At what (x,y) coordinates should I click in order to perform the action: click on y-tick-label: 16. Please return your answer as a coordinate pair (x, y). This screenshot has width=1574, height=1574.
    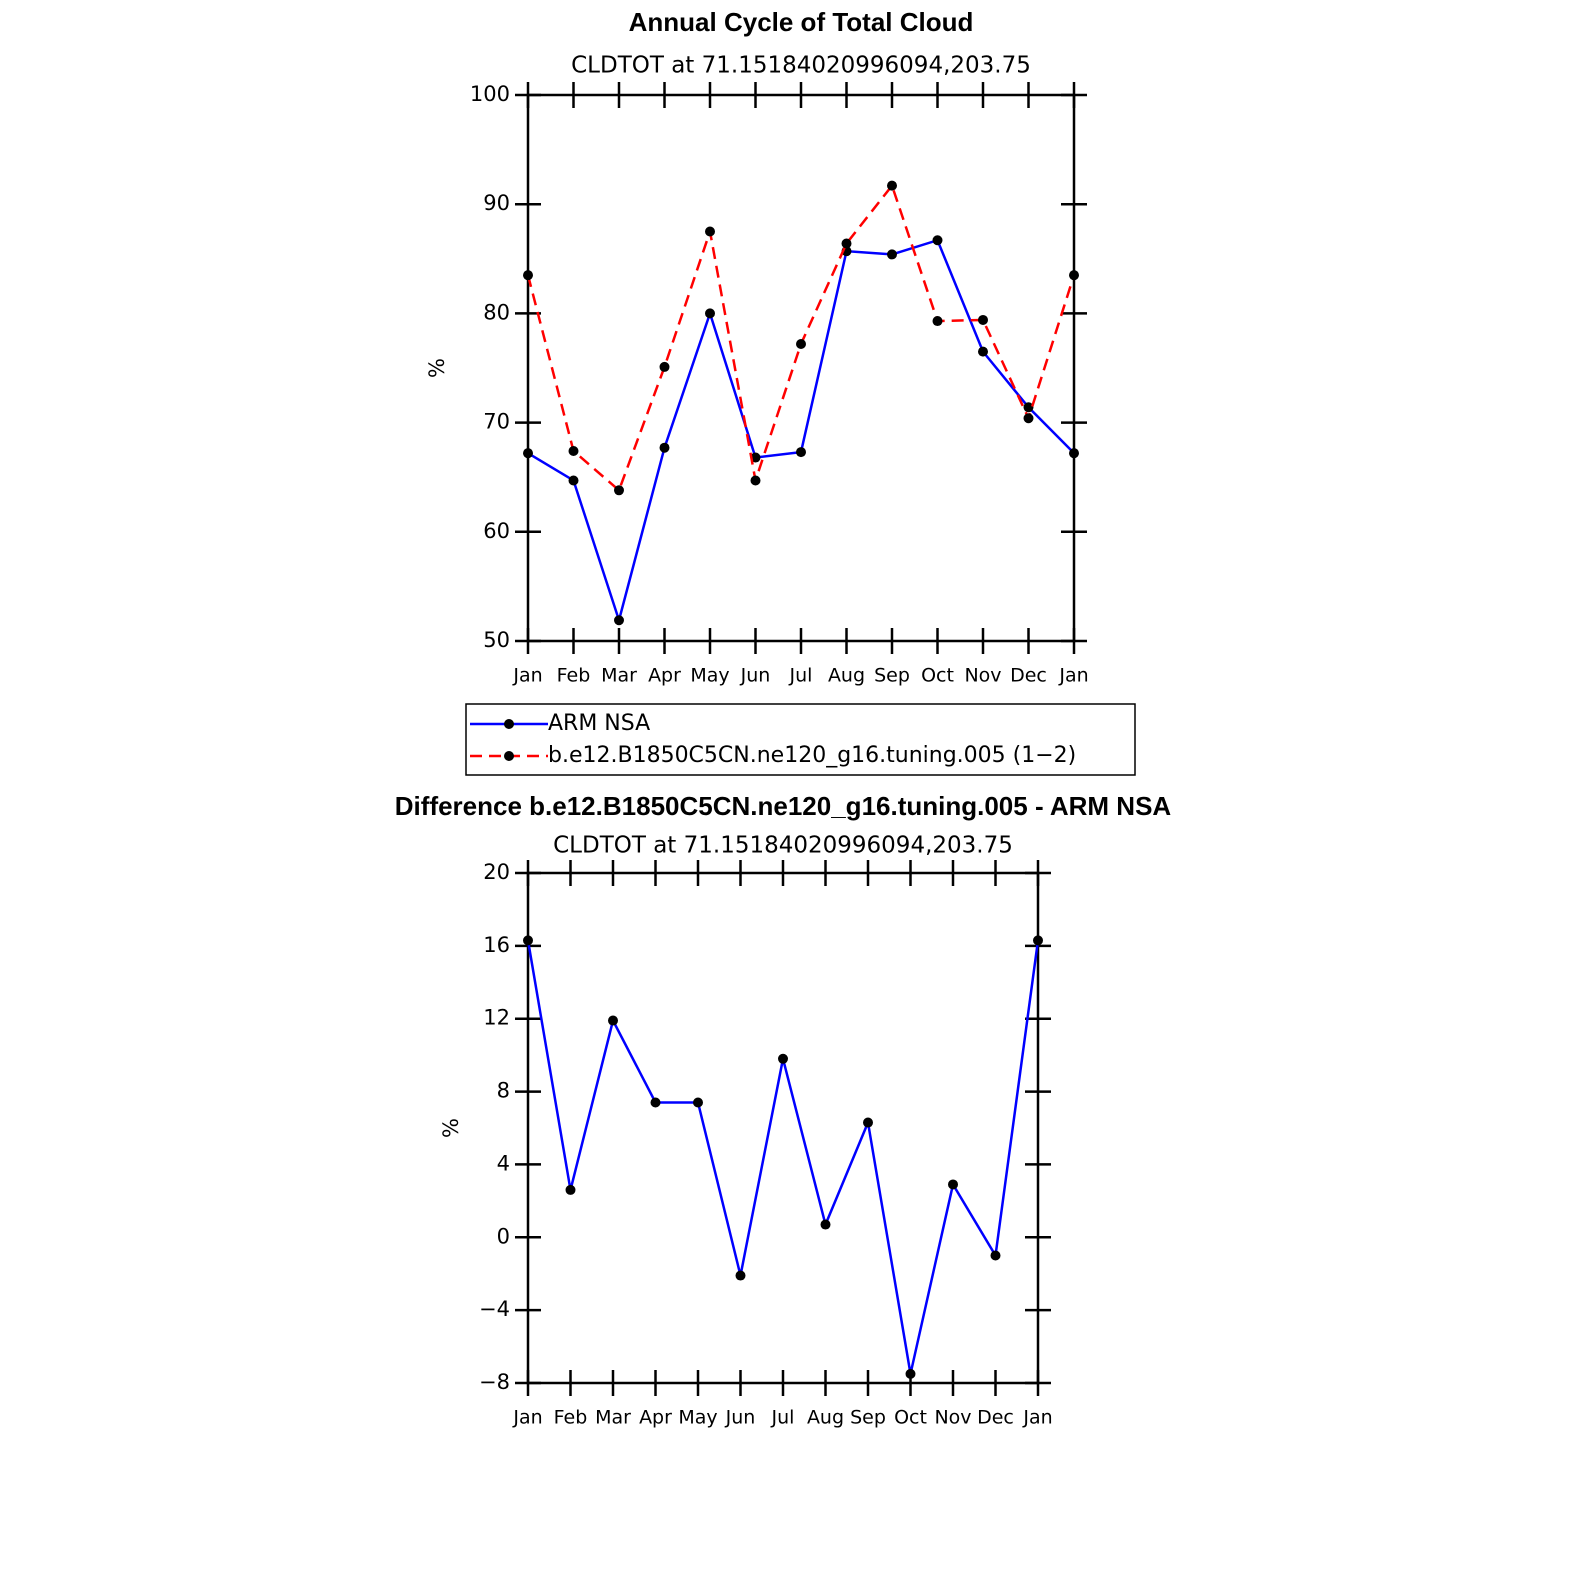
    Looking at the image, I should click on (496, 945).